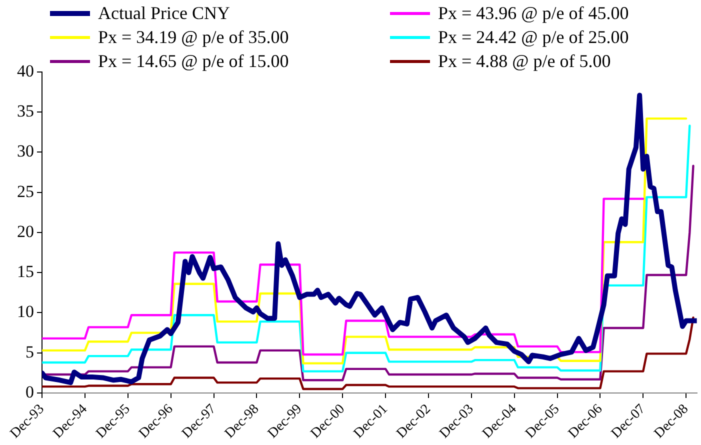 Image resolution: width=701 pixels, height=445 pixels. Describe the element at coordinates (524, 61) in the screenshot. I see `legend-label: Px = 4.88 @ p/e of 5.00` at that location.